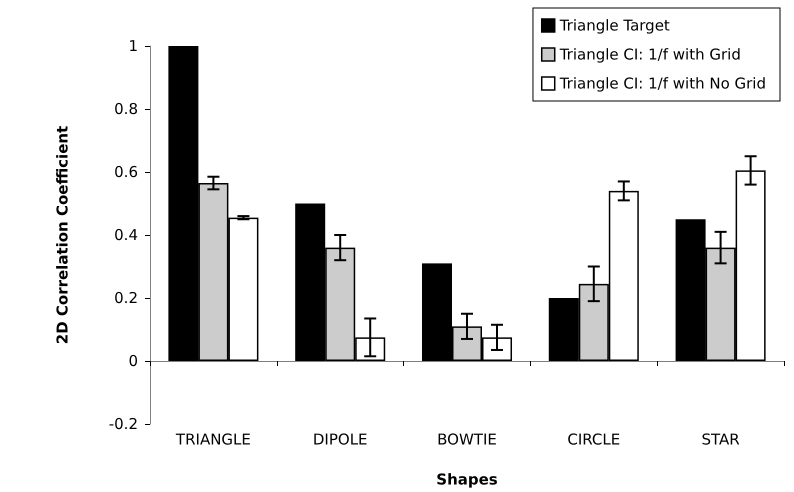  Describe the element at coordinates (133, 46) in the screenshot. I see `y-tick-label: 1` at that location.